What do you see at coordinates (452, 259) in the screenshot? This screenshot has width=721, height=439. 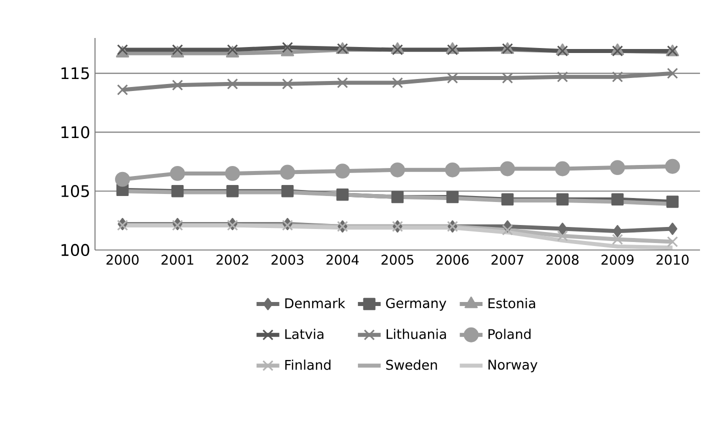 I see `x-tick-label: 2006` at bounding box center [452, 259].